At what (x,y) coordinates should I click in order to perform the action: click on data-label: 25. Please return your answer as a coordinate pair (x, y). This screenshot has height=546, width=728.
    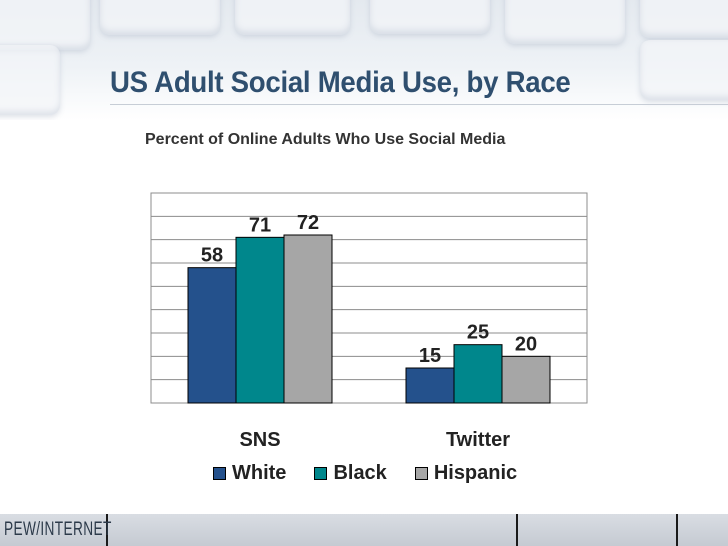
    Looking at the image, I should click on (478, 333).